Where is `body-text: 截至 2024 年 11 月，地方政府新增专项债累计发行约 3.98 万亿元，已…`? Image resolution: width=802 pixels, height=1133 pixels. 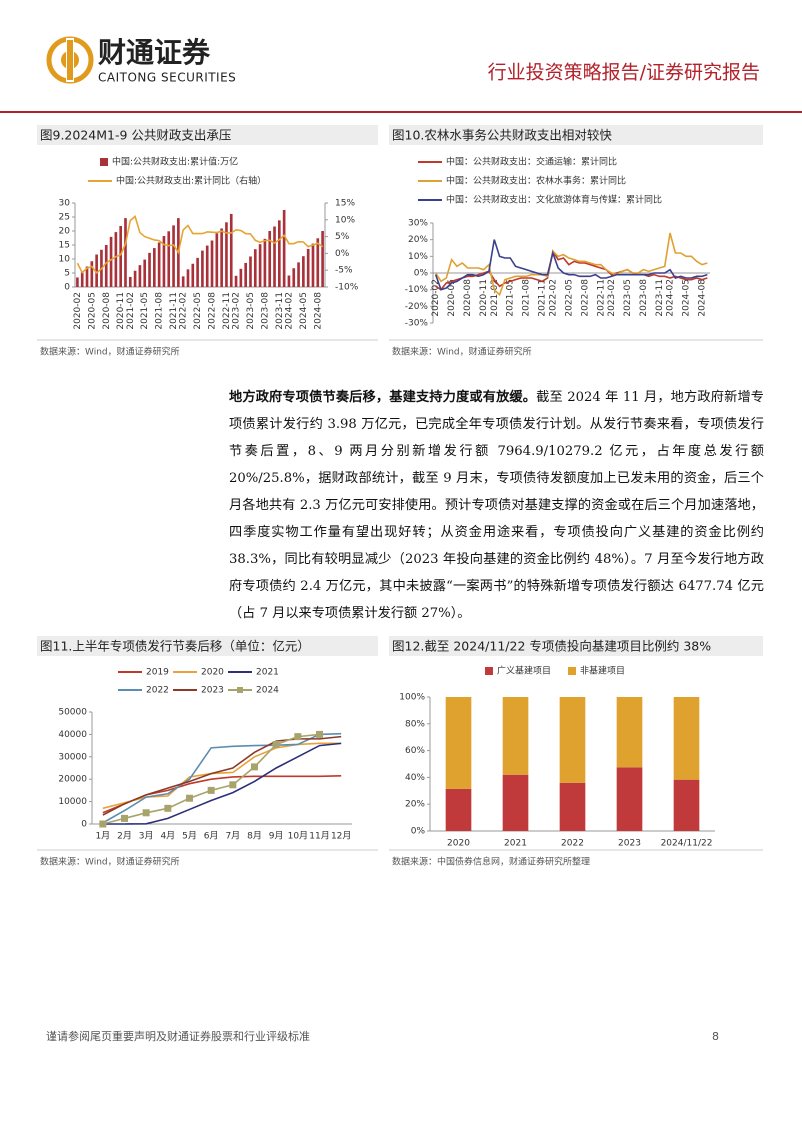
body-text: 截至 2024 年 11 月，地方政府新增专项债累计发行约 3.98 万亿元，已… is located at coordinates (496, 505).